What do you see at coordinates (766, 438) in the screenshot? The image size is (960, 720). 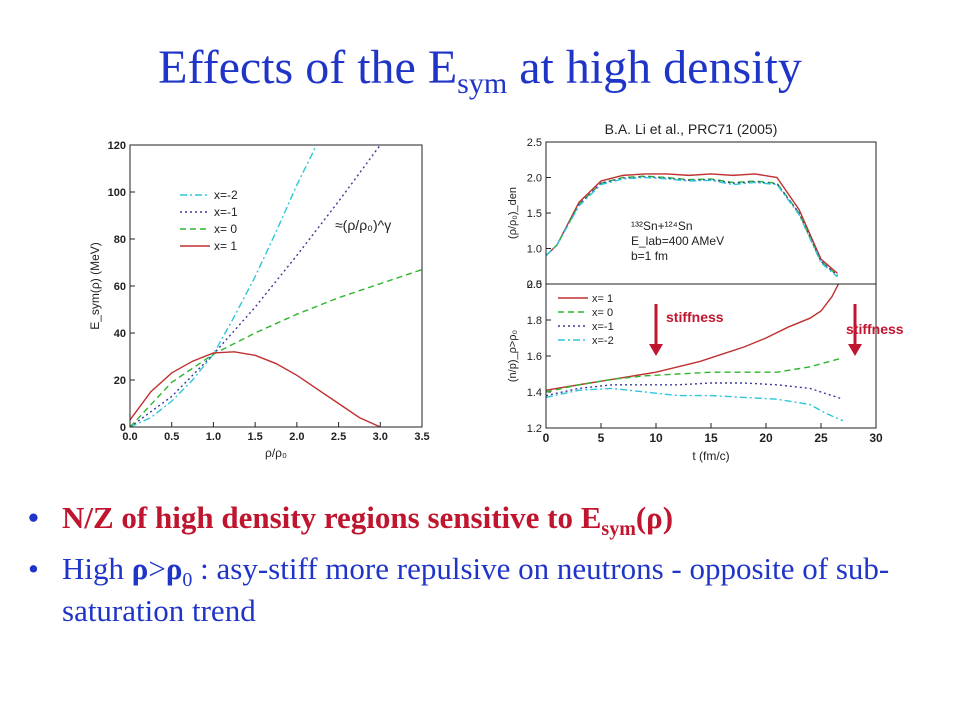 I see `x-tick-label: 20` at bounding box center [766, 438].